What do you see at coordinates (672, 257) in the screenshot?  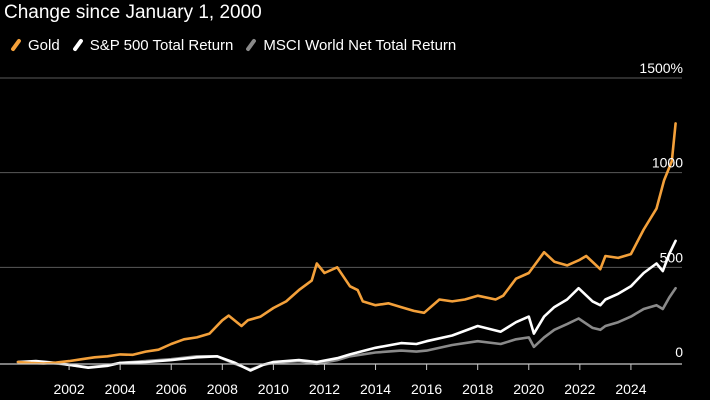 I see `y-tick-label: 500` at bounding box center [672, 257].